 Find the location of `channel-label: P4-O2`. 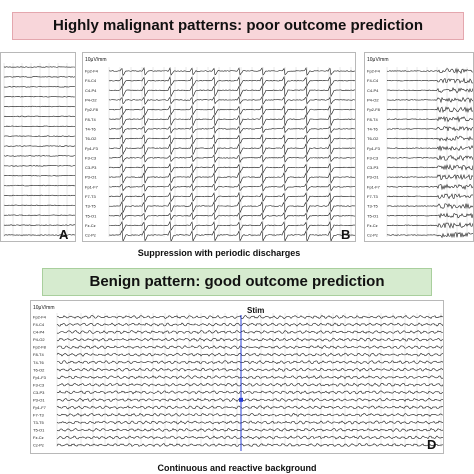

channel-label: P4-O2 is located at coordinates (373, 100).